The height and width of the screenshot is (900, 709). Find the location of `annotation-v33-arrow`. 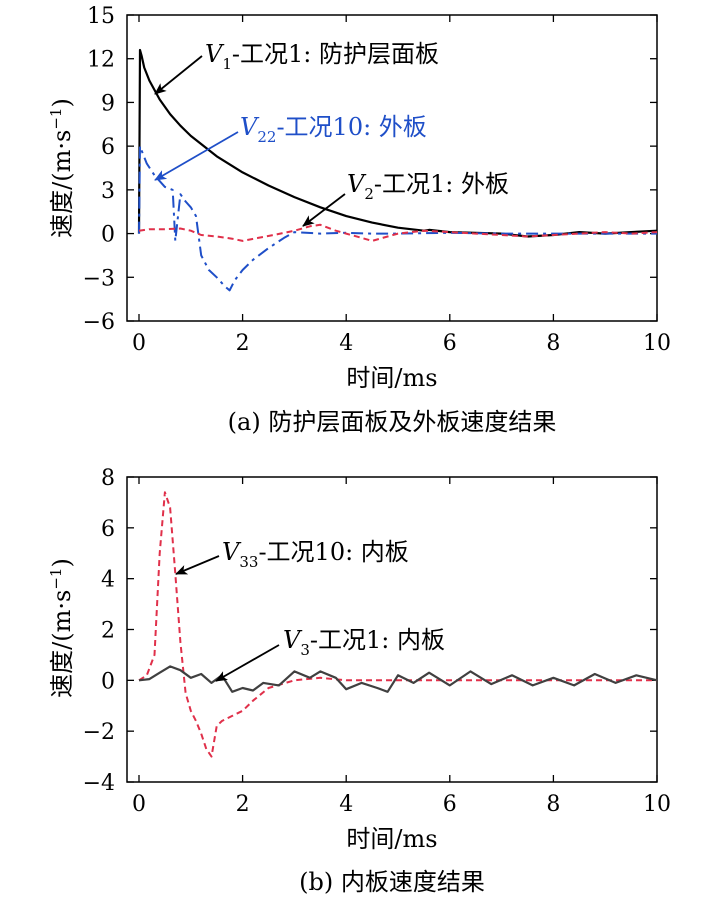

annotation-v33-arrow is located at coordinates (197, 565).